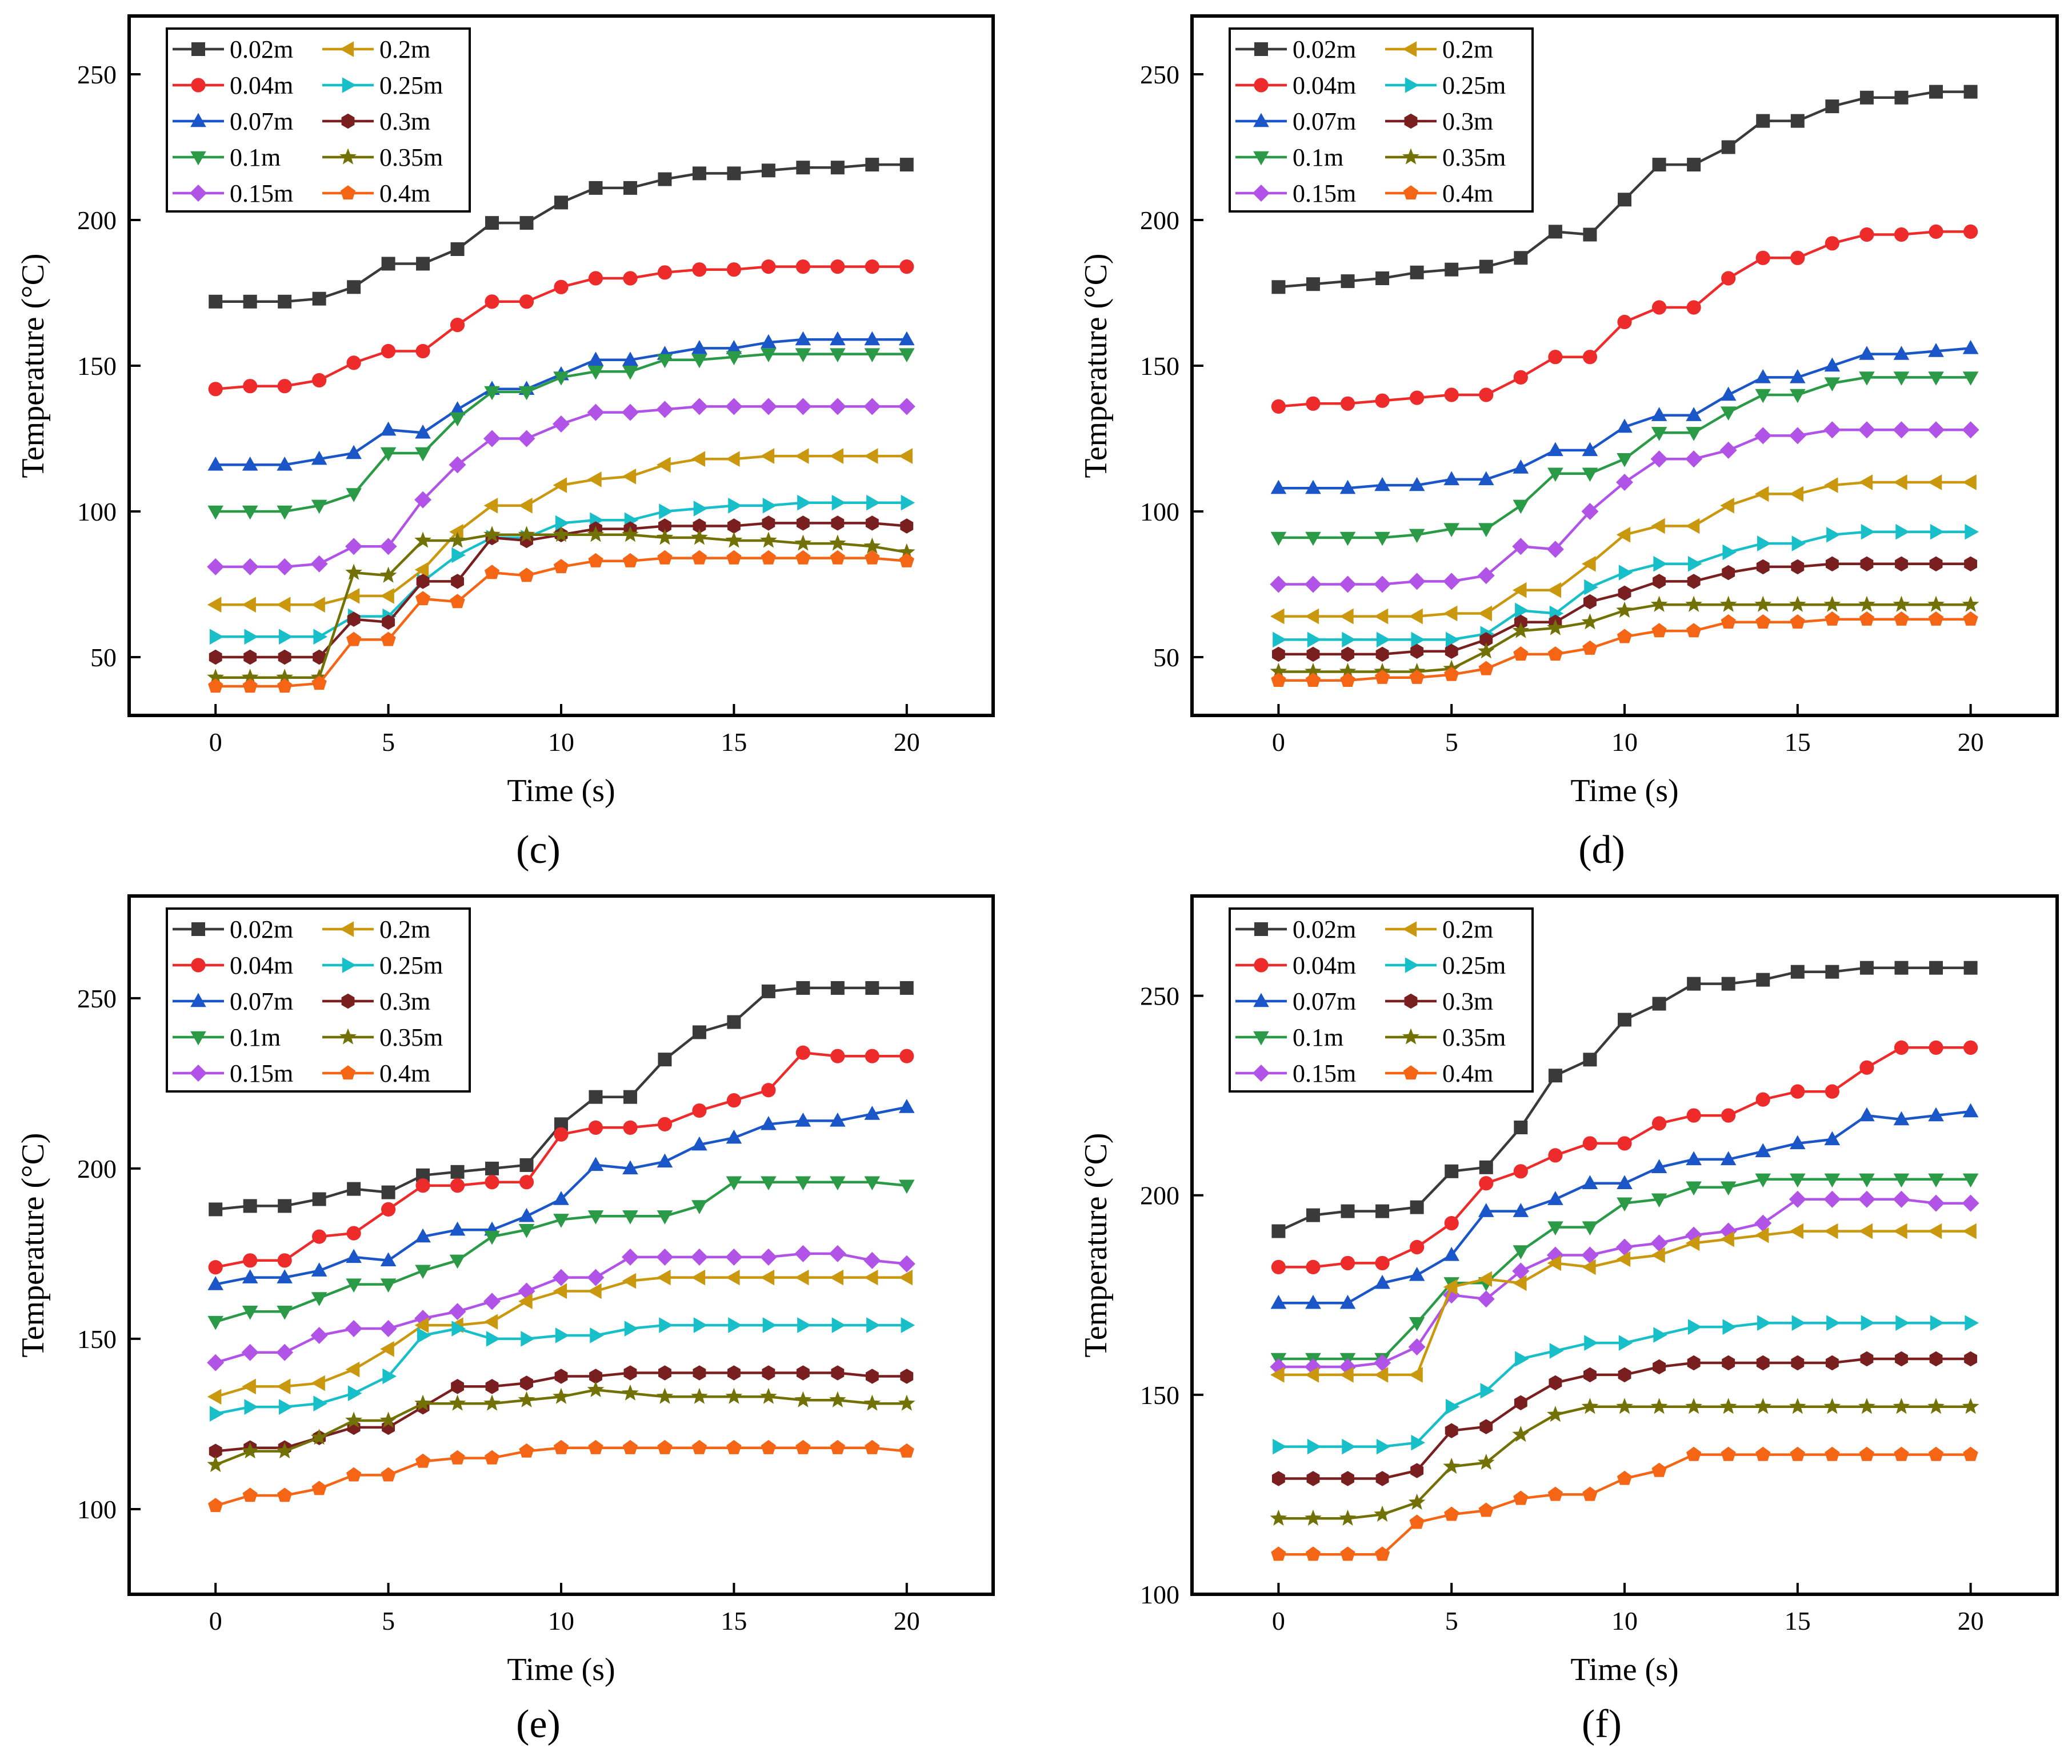 This screenshot has width=2072, height=1764. Describe the element at coordinates (1467, 193) in the screenshot. I see `legend-label: 0.4m` at that location.